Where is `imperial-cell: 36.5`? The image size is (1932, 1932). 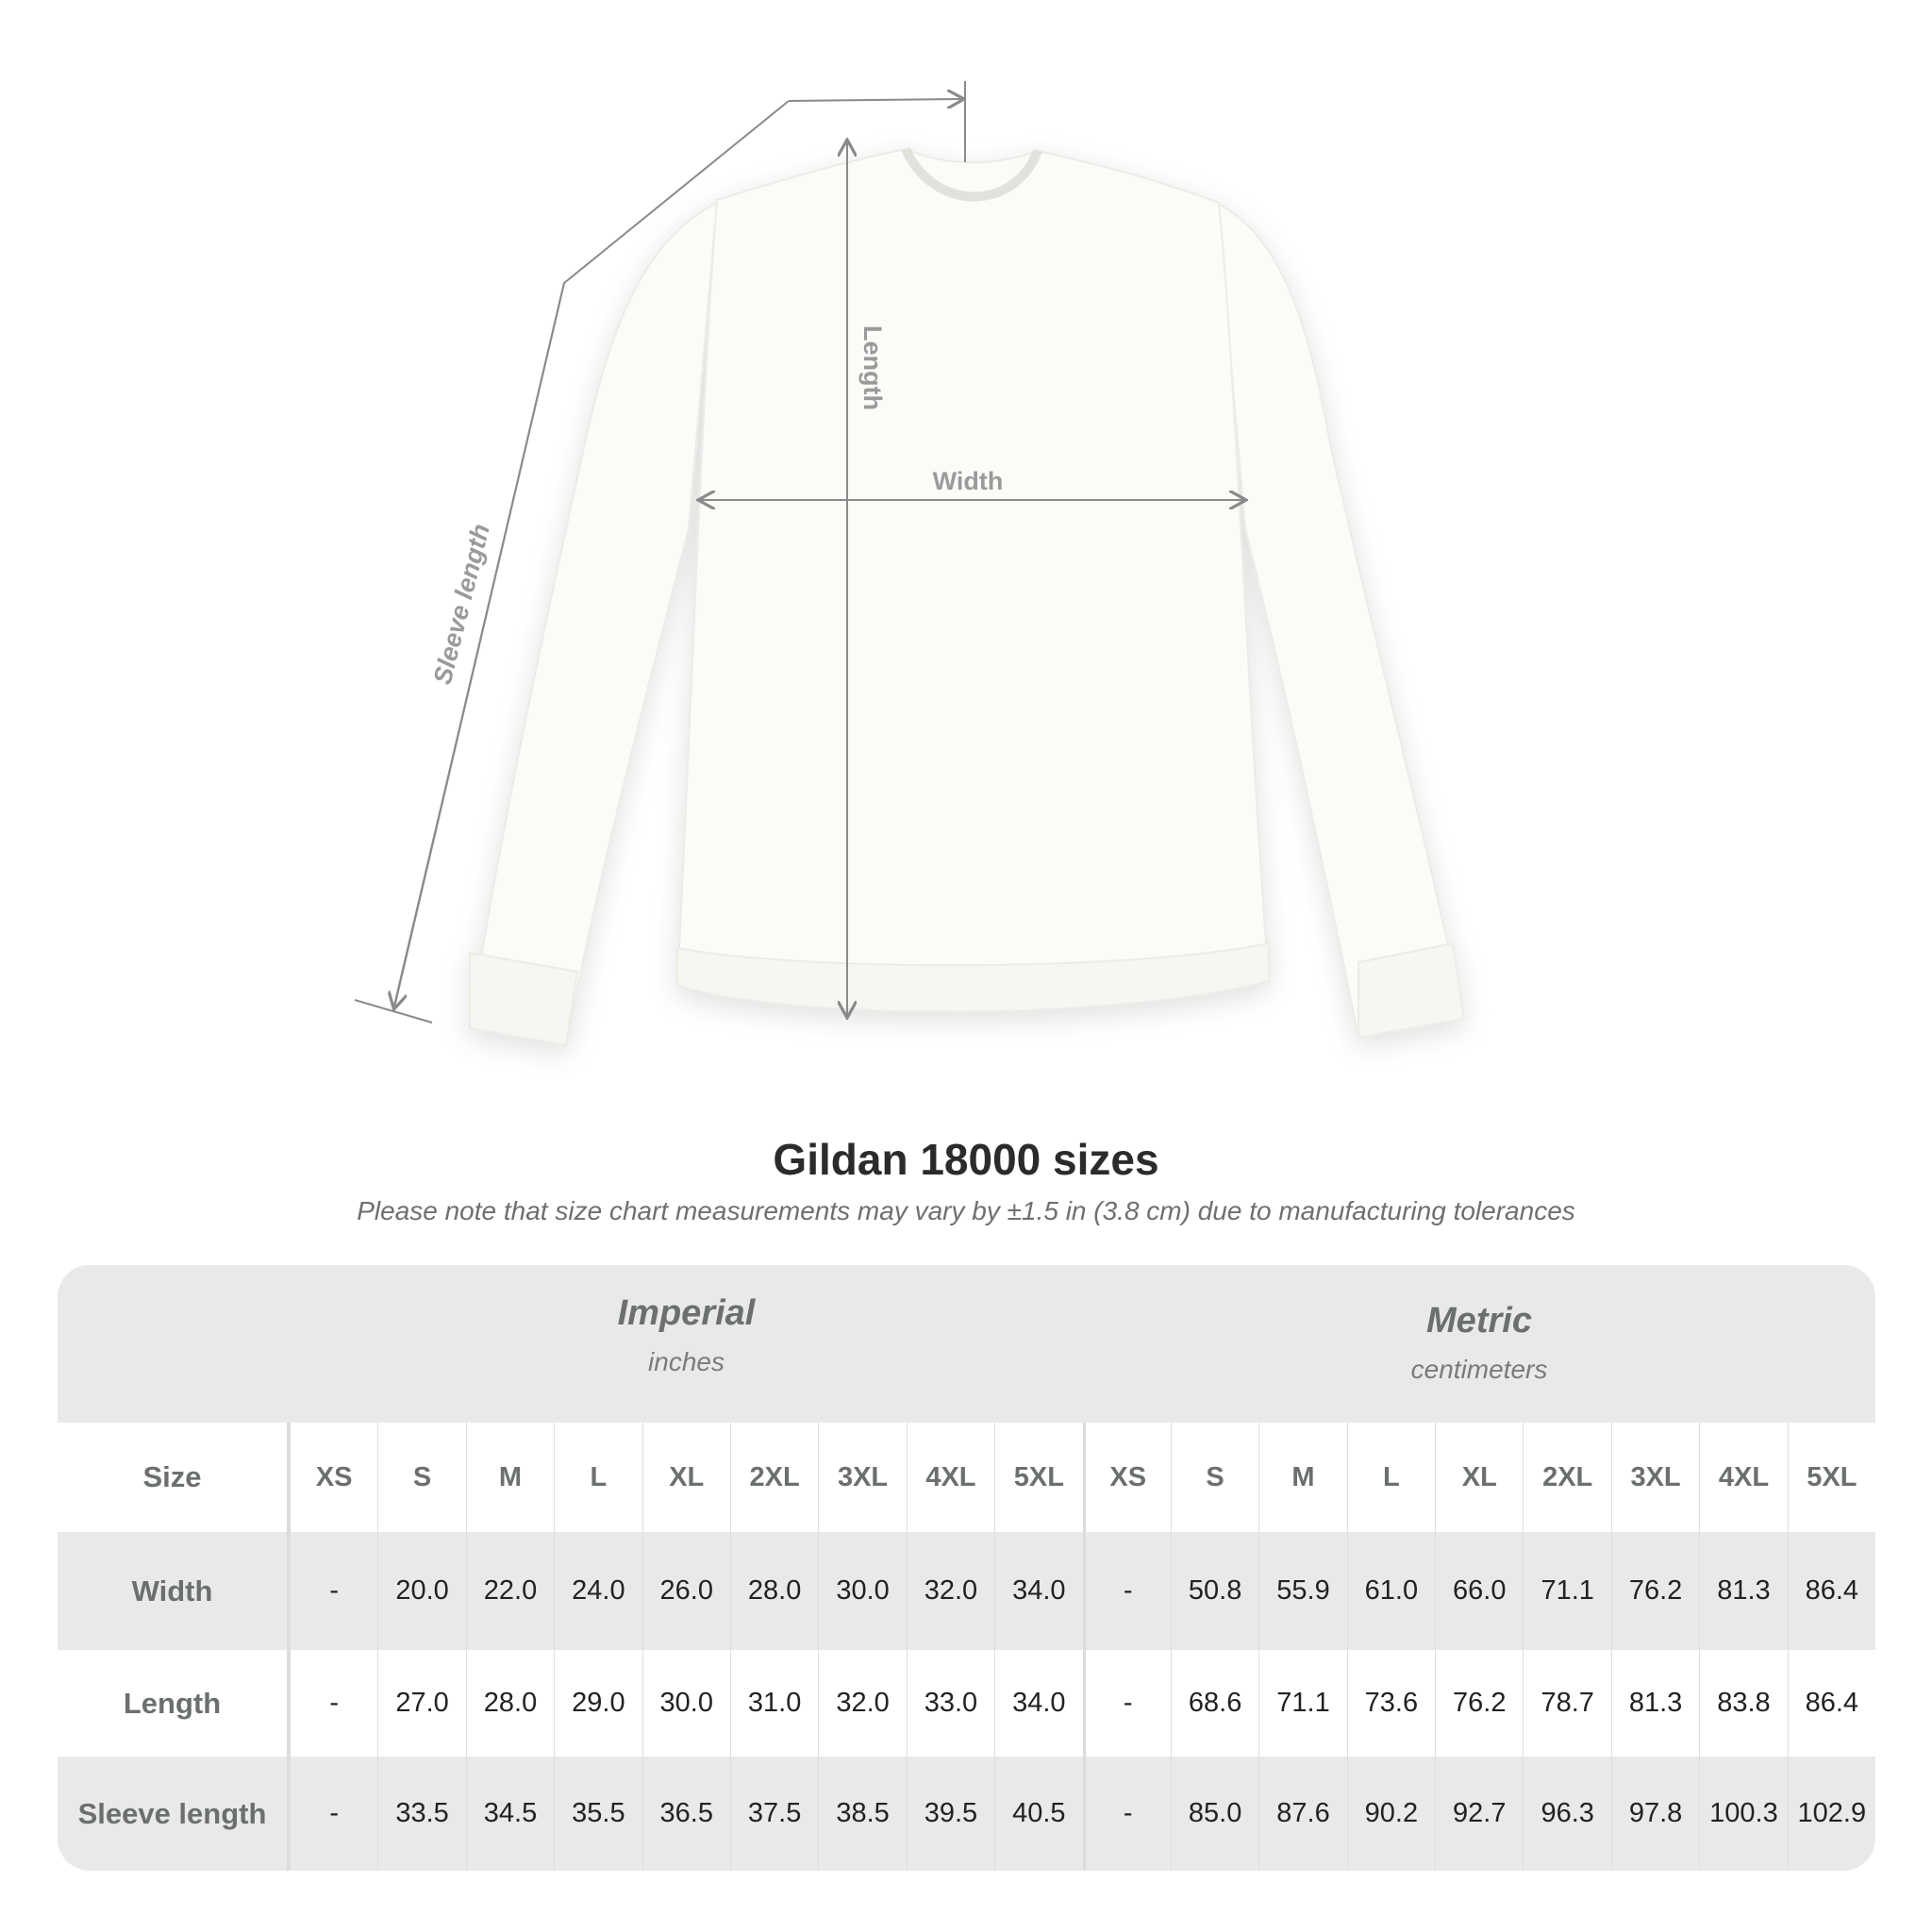 imperial-cell: 36.5 is located at coordinates (686, 1814).